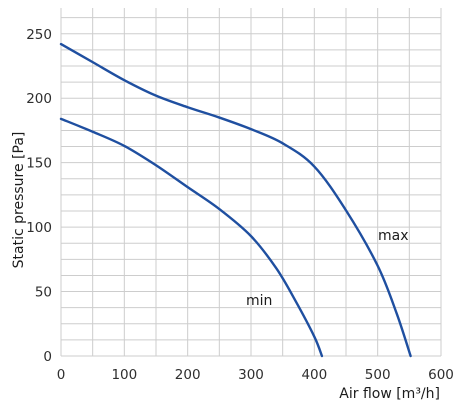 This screenshot has height=403, width=454. Describe the element at coordinates (251, 375) in the screenshot. I see `x-tick-label: 300` at that location.